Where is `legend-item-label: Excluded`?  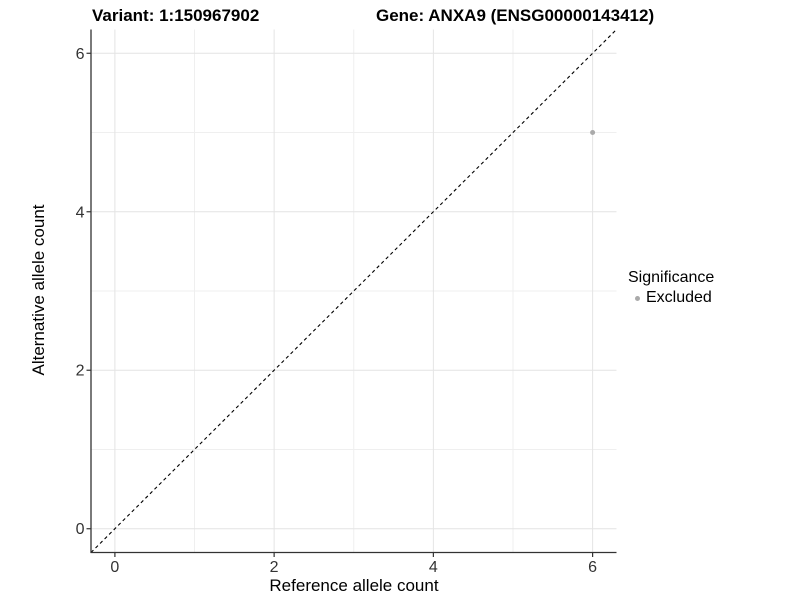
legend-item-label: Excluded is located at coordinates (679, 297).